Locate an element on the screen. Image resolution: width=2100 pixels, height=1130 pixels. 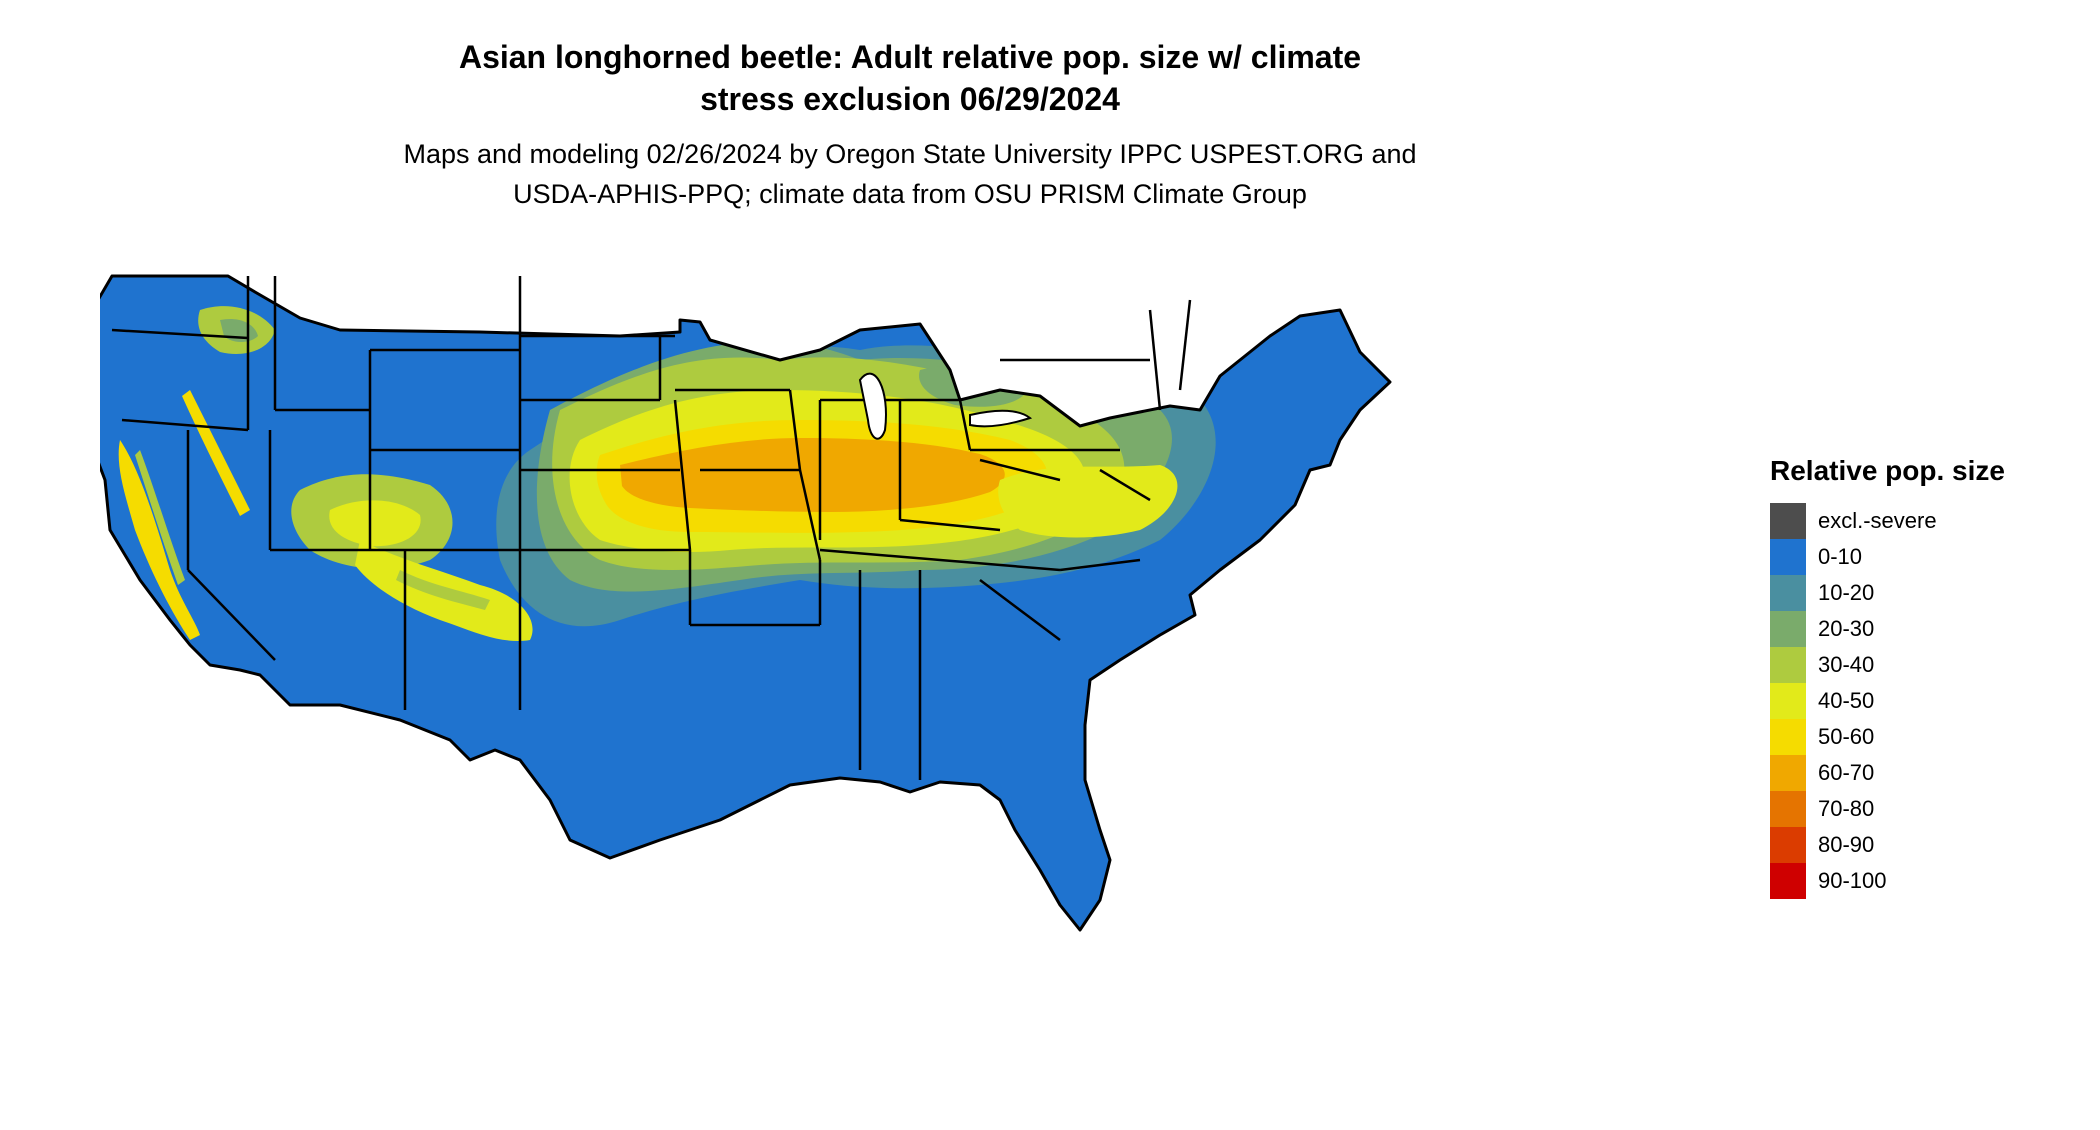
legend-label: 40-50 is located at coordinates (1846, 700).